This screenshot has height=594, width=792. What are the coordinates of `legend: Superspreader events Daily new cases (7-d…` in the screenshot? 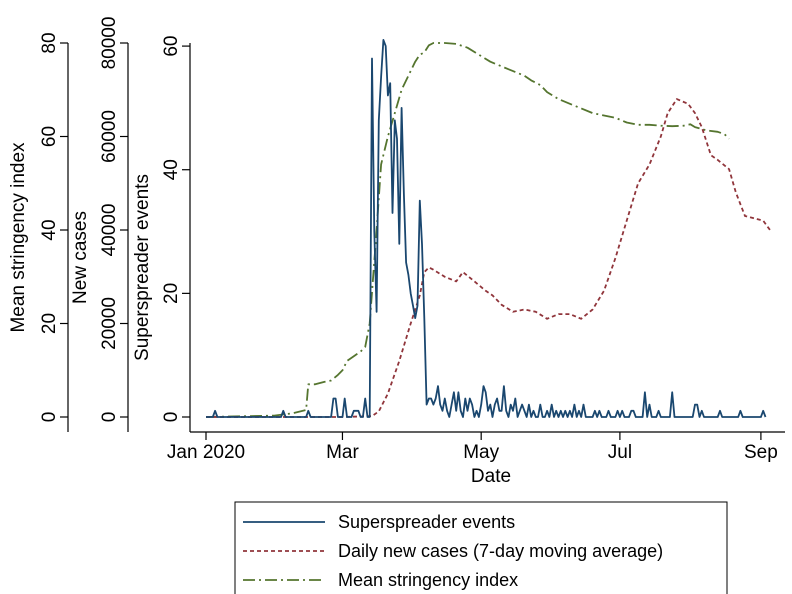 It's located at (481, 547).